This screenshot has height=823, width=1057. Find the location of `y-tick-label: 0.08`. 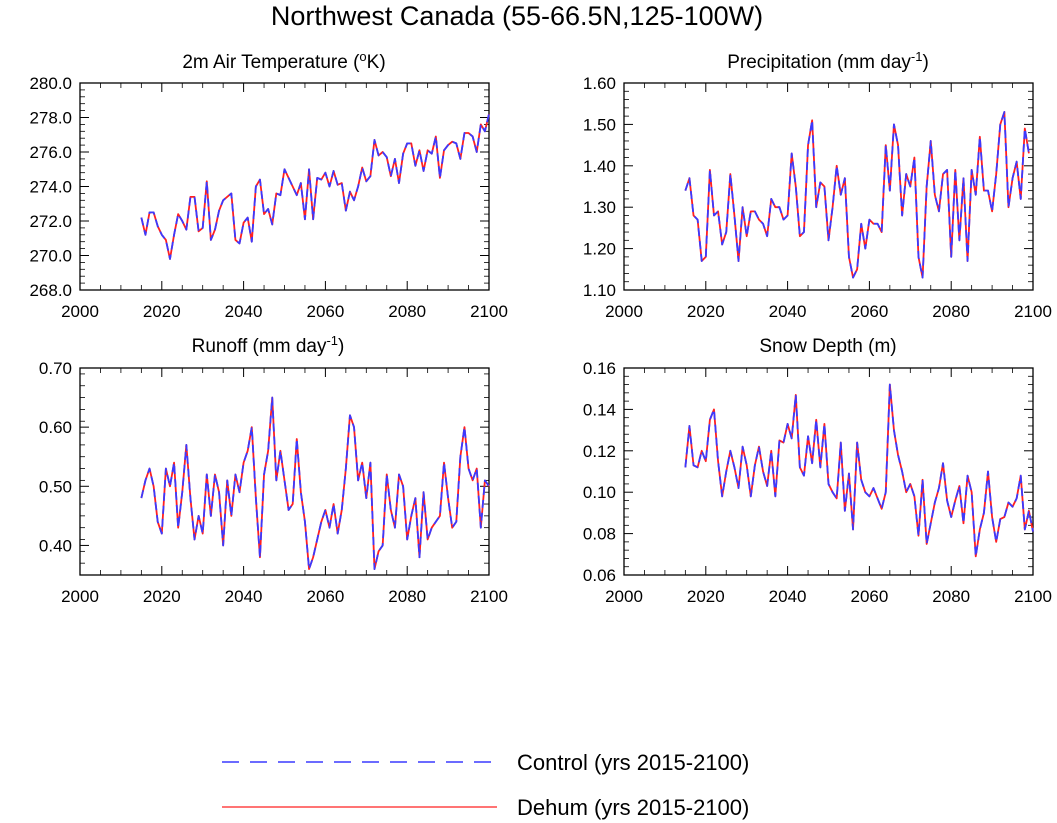

y-tick-label: 0.08 is located at coordinates (599, 534).